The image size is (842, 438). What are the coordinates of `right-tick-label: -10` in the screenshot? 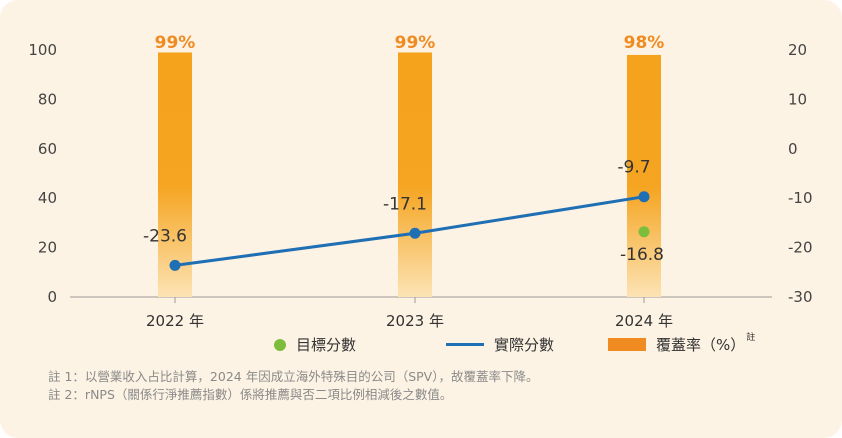 It's located at (800, 198).